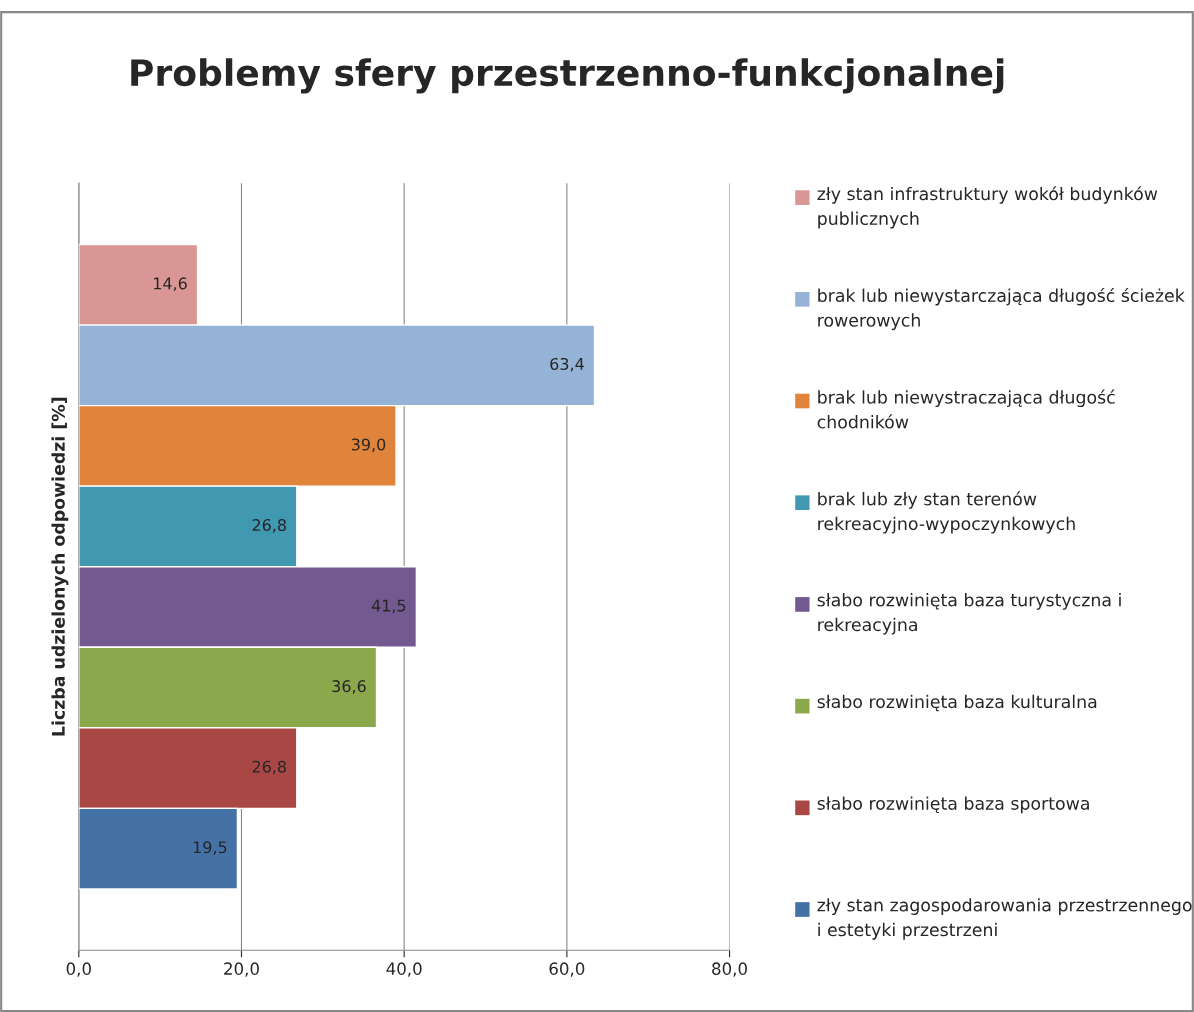 This screenshot has width=1194, height=1012. Describe the element at coordinates (78, 969) in the screenshot. I see `x-tick-label: 0,0` at that location.